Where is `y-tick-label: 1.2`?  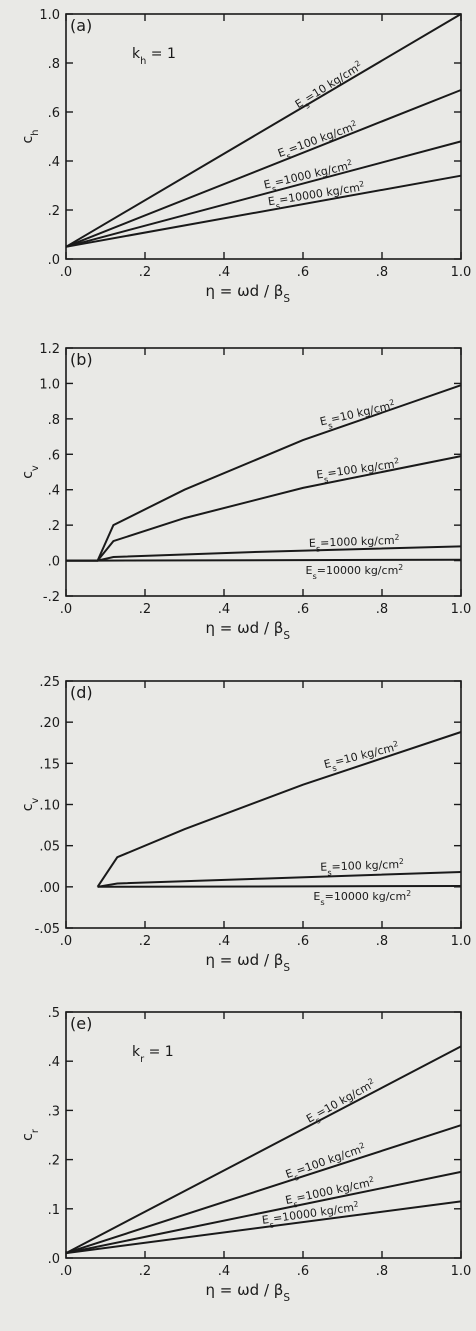 y-tick-label: 1.2 is located at coordinates (49, 349).